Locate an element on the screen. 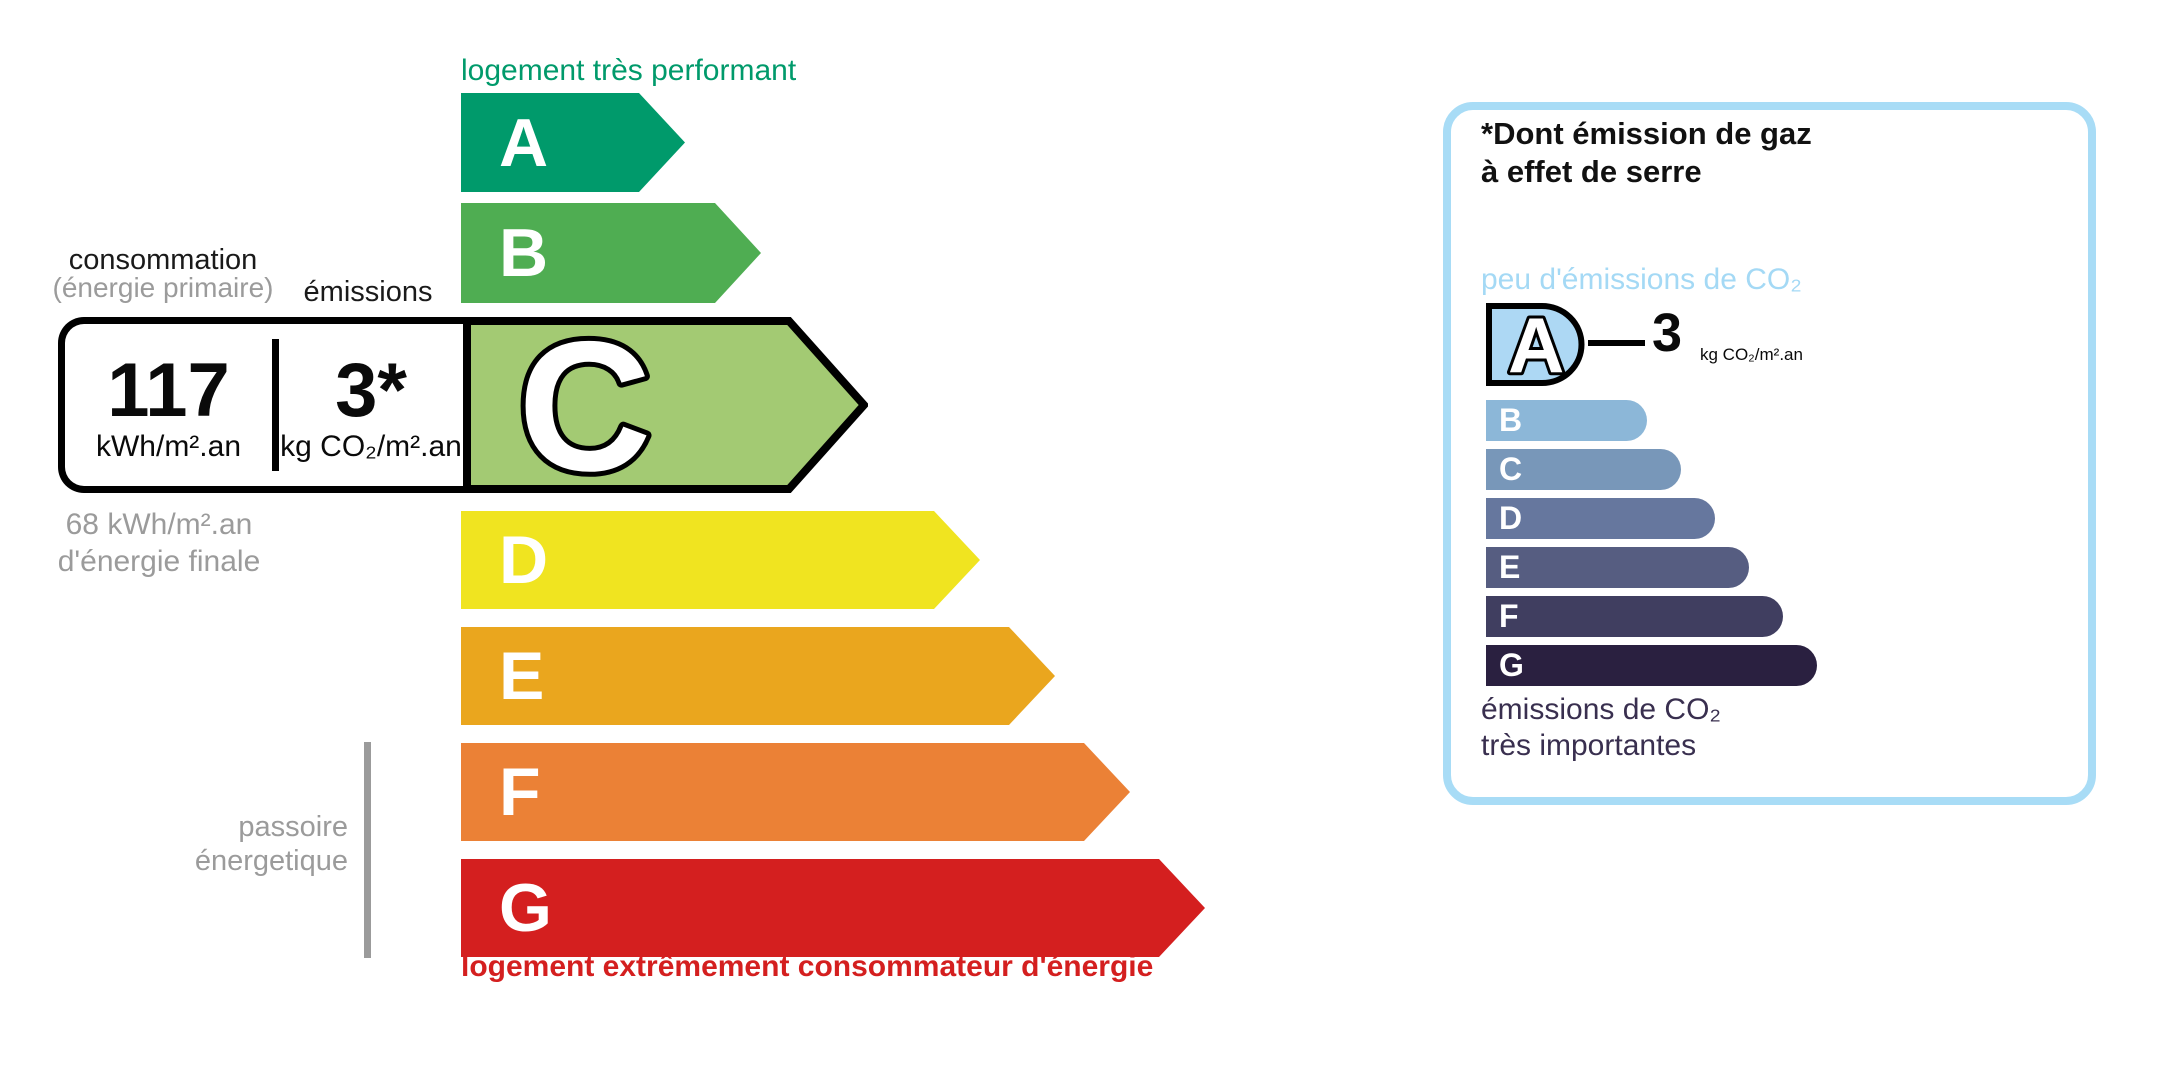 Image resolution: width=2169 pixels, height=1079 pixels. co2-value-connector-line is located at coordinates (1616, 343).